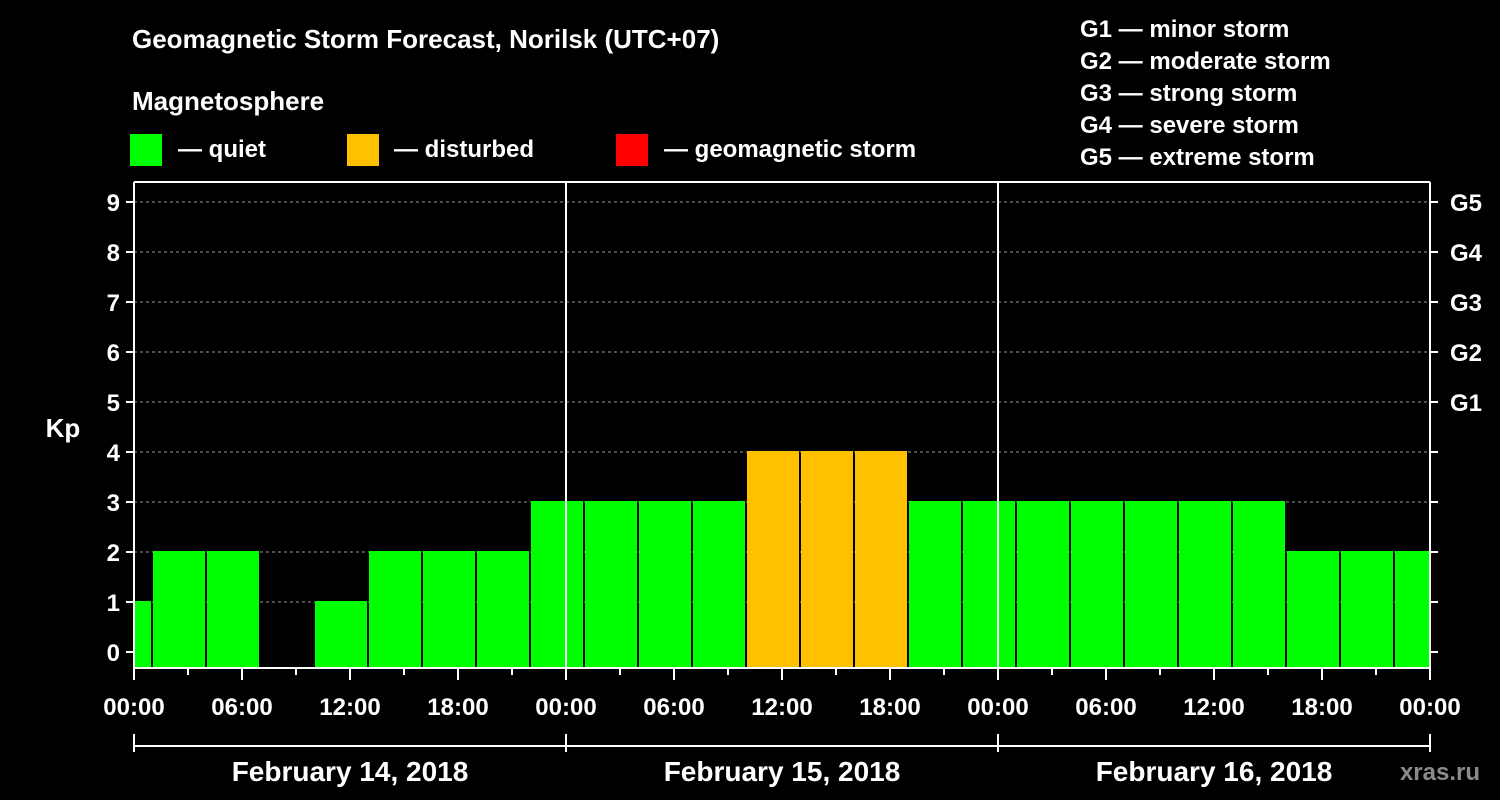 This screenshot has height=800, width=1500. What do you see at coordinates (1466, 203) in the screenshot?
I see `g-level-label: G5` at bounding box center [1466, 203].